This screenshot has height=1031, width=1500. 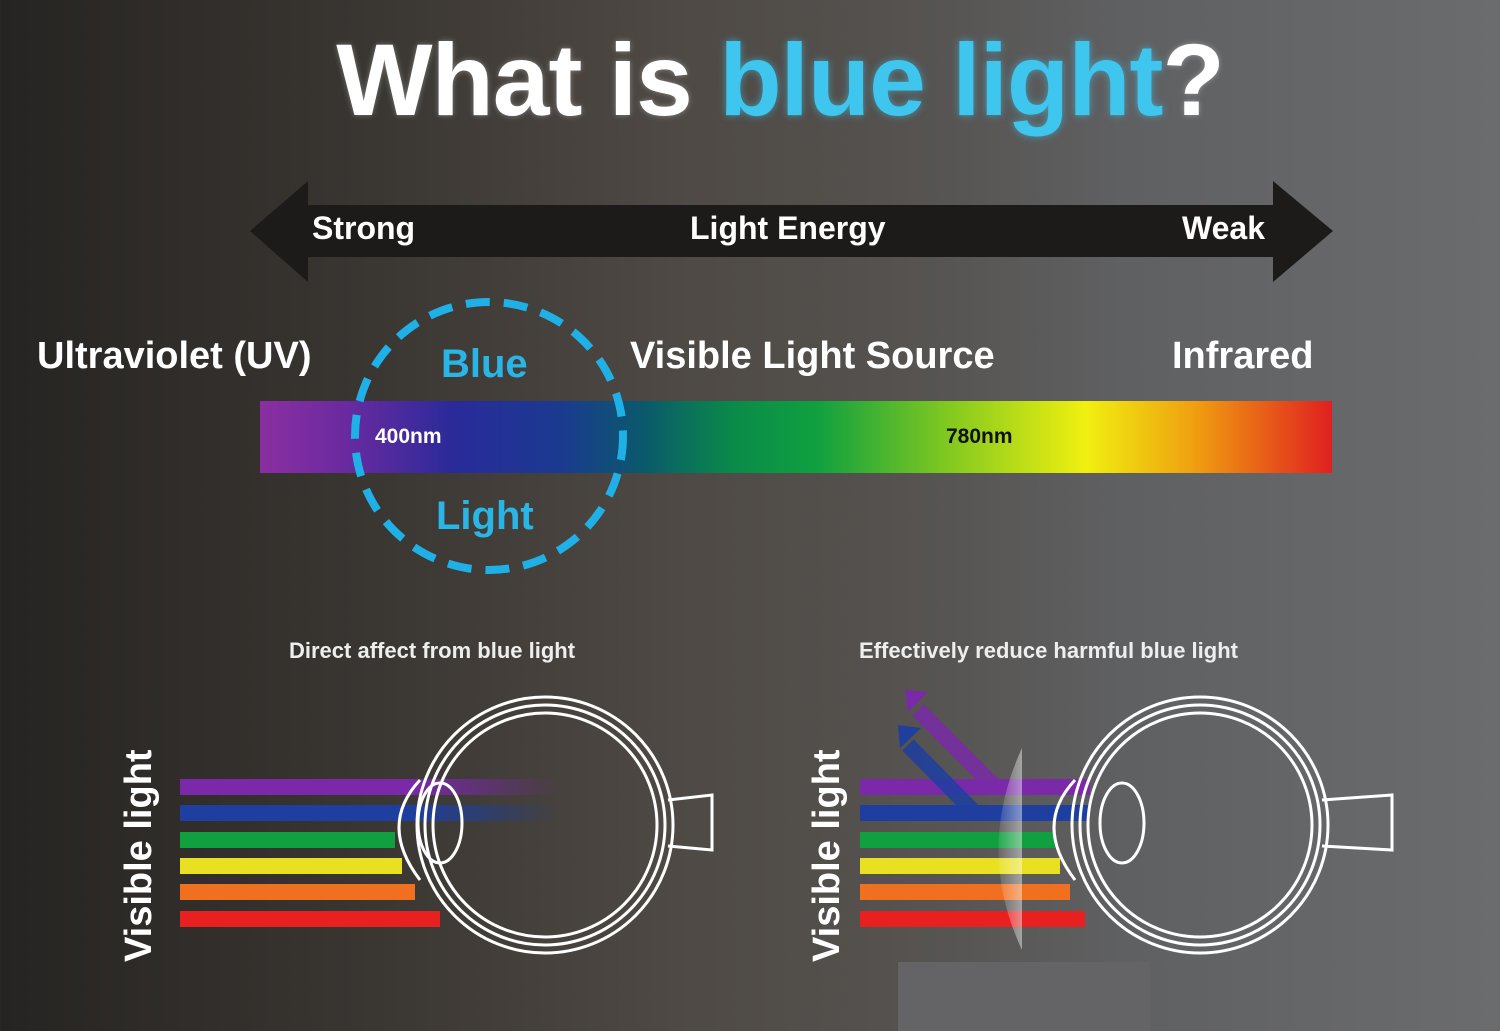 I want to click on right-caption: Effectively reduce harmful blue light, so click(x=1048, y=650).